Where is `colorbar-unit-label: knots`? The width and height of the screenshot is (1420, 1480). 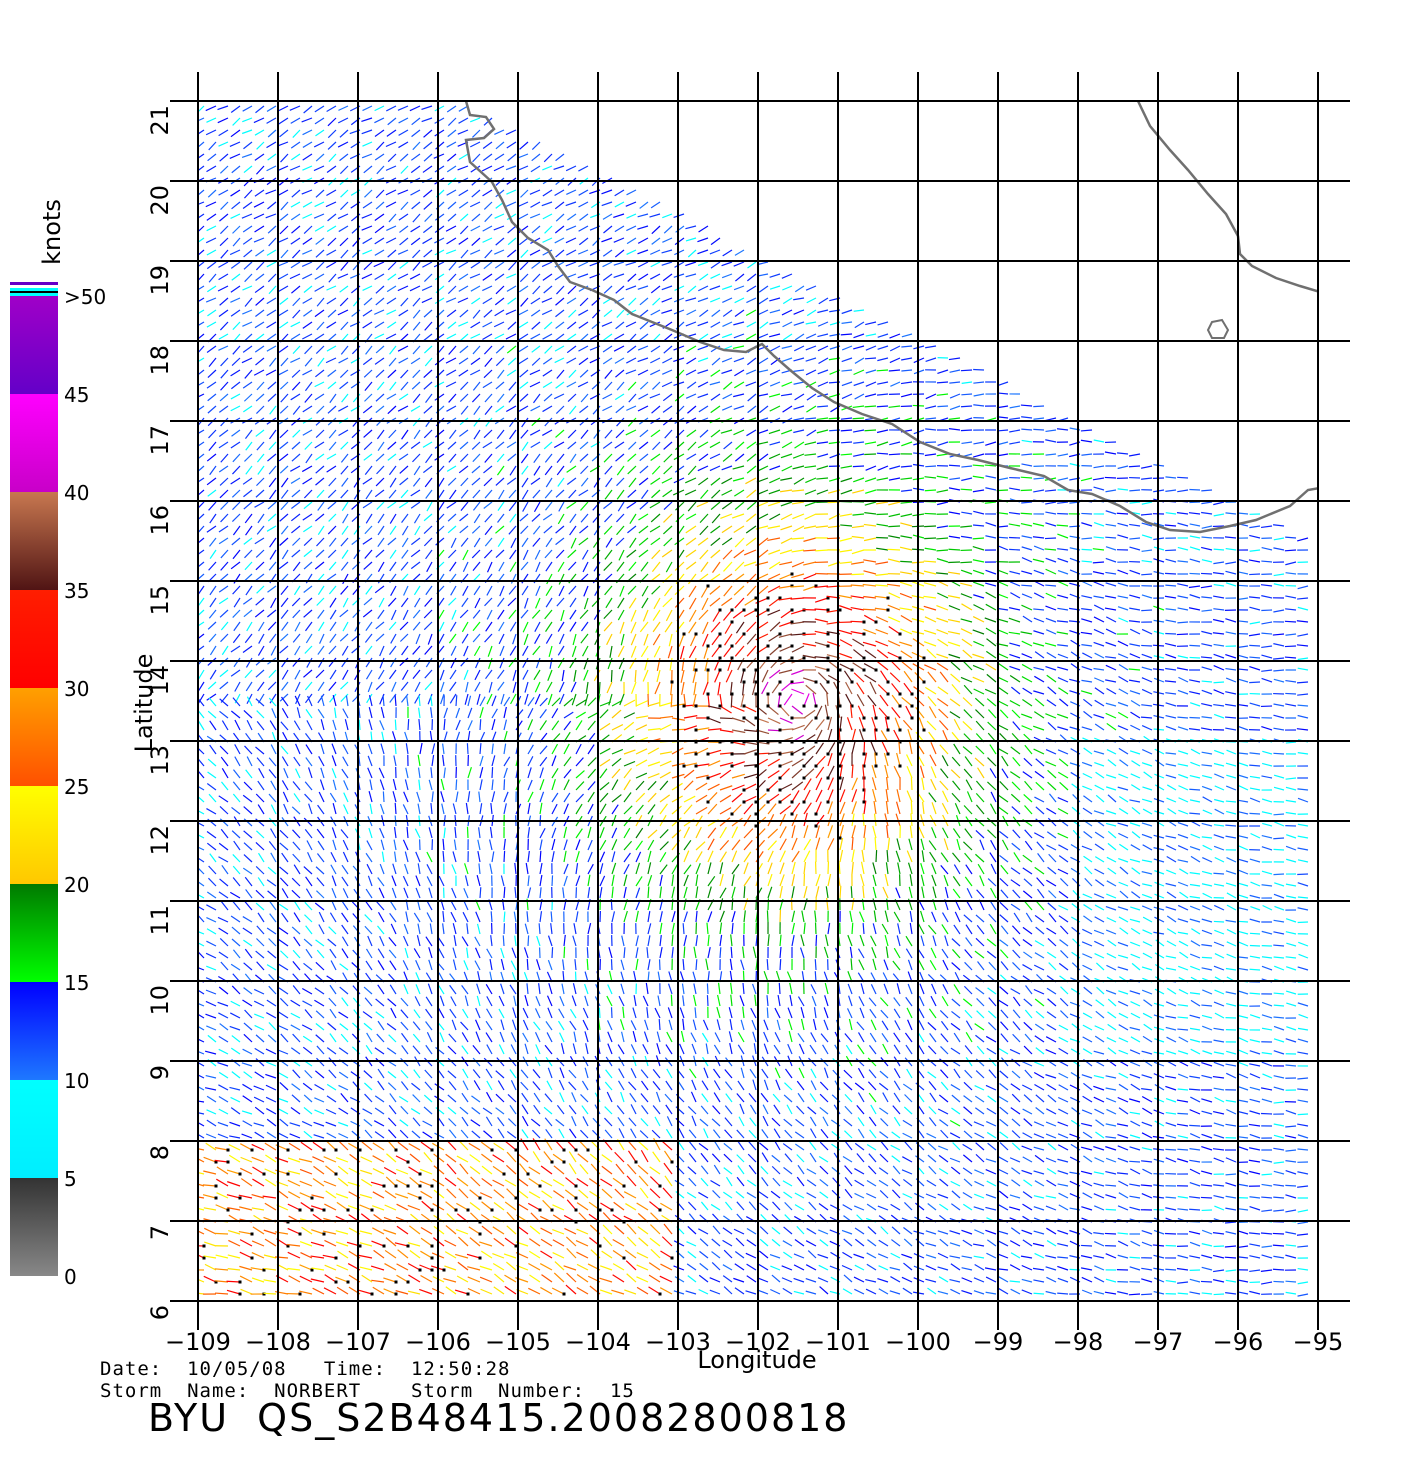
colorbar-unit-label: knots is located at coordinates (52, 232).